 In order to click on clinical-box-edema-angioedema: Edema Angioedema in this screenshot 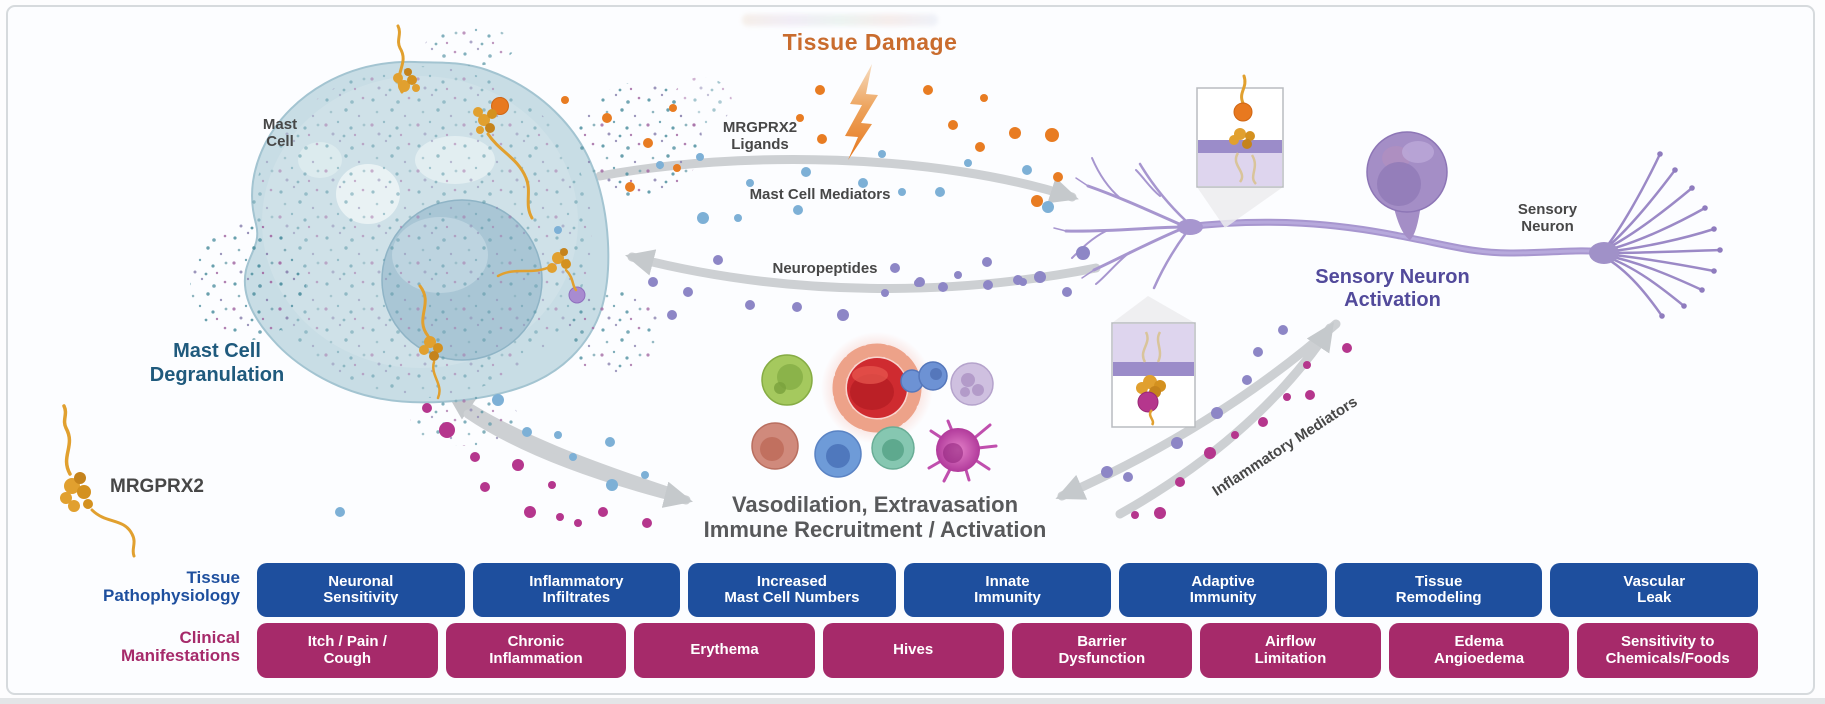, I will do `click(1479, 650)`.